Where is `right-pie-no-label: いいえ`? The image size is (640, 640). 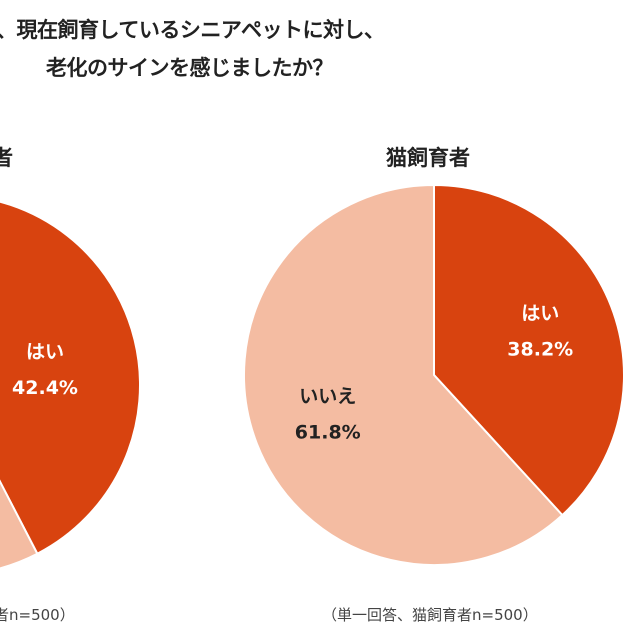
right-pie-no-label: いいえ is located at coordinates (327, 396).